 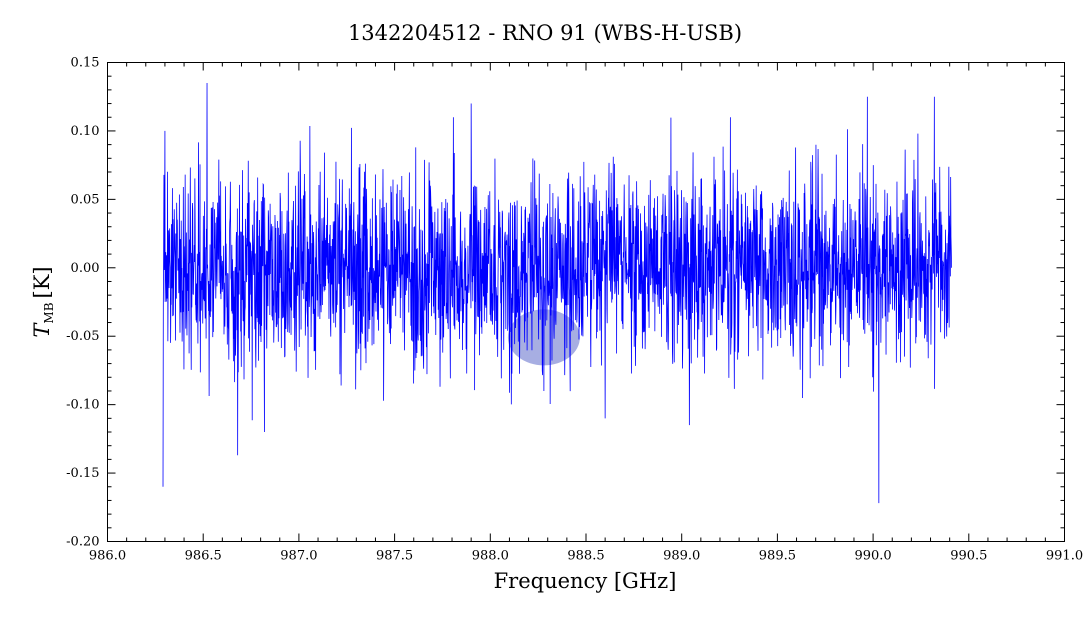 I want to click on x-tick-label: 986.5, so click(x=203, y=556).